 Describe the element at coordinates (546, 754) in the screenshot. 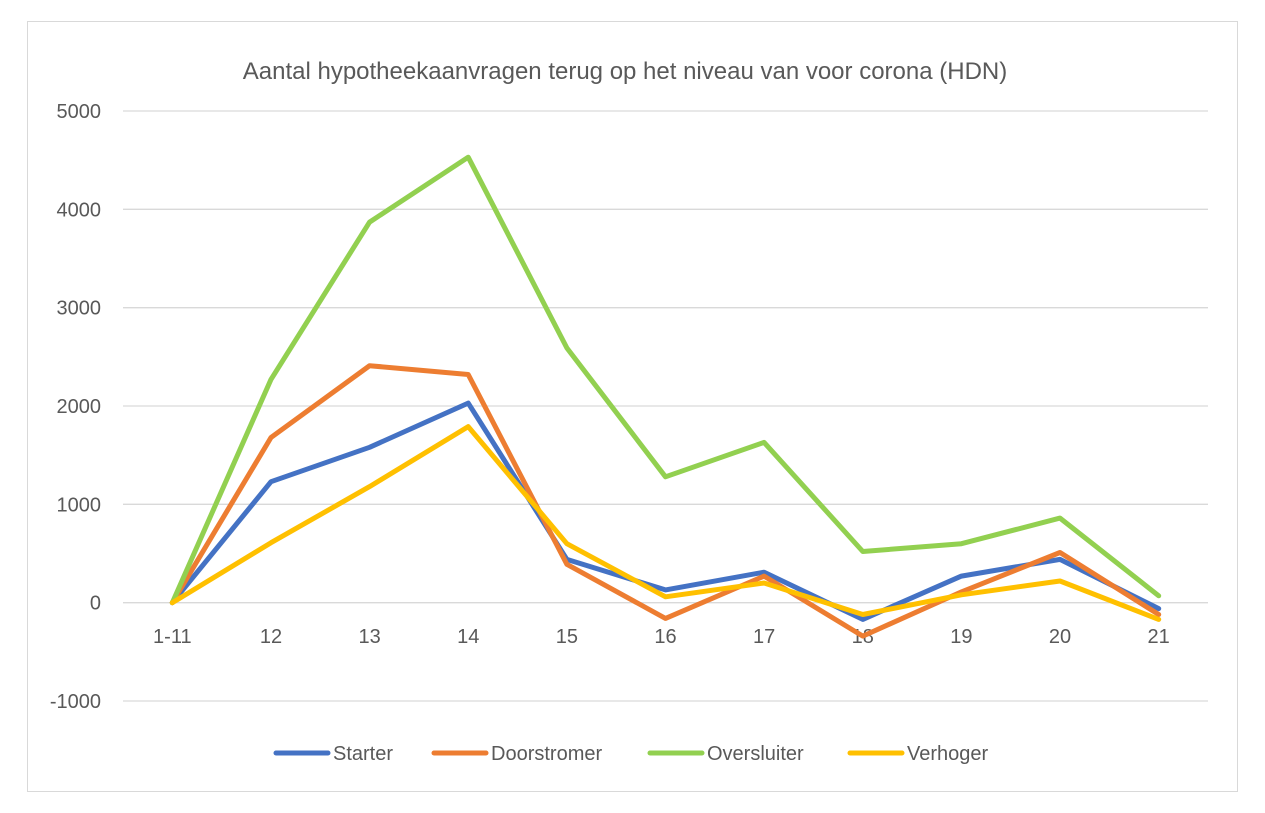

I see `legend-label-doorstromer: Doorstromer` at that location.